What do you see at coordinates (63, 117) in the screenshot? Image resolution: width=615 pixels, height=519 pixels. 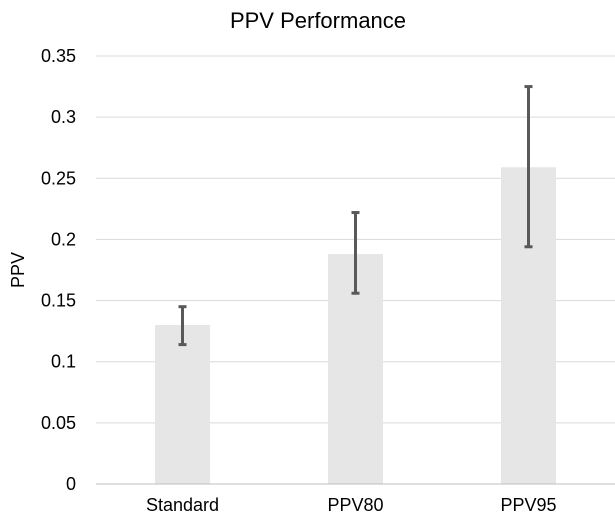 I see `y-tick-label: 0.3` at bounding box center [63, 117].